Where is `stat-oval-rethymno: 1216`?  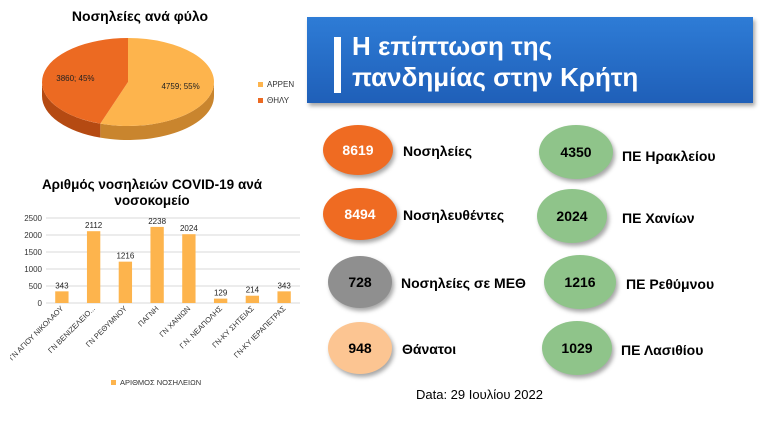 stat-oval-rethymno: 1216 is located at coordinates (580, 282).